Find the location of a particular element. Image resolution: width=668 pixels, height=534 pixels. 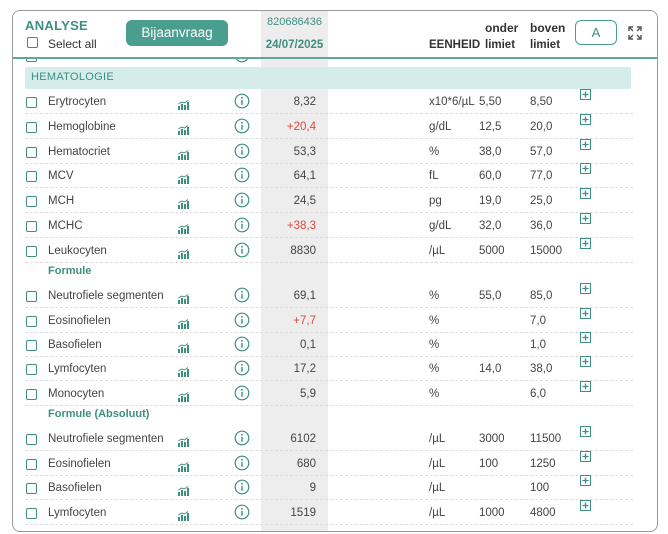

table-row: Basofielen 0,1% 1,0 is located at coordinates (335, 343).